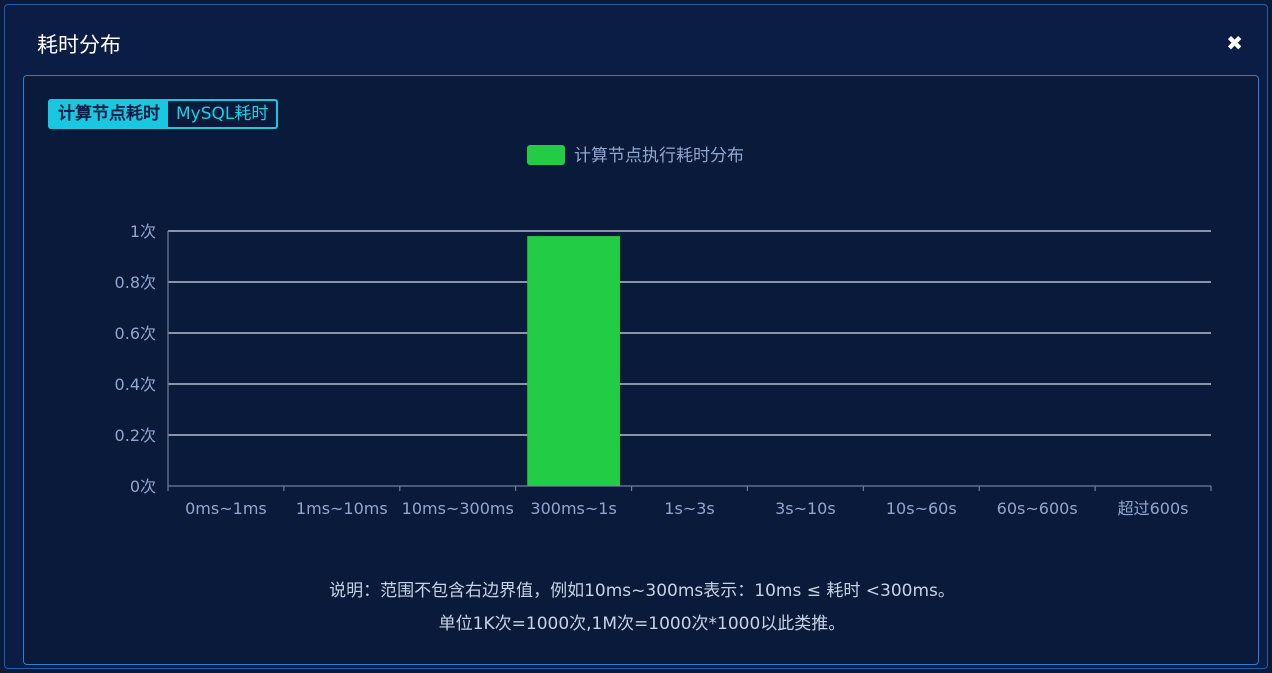 This screenshot has height=673, width=1272. I want to click on x-tick-label: 300ms~1s, so click(573, 508).